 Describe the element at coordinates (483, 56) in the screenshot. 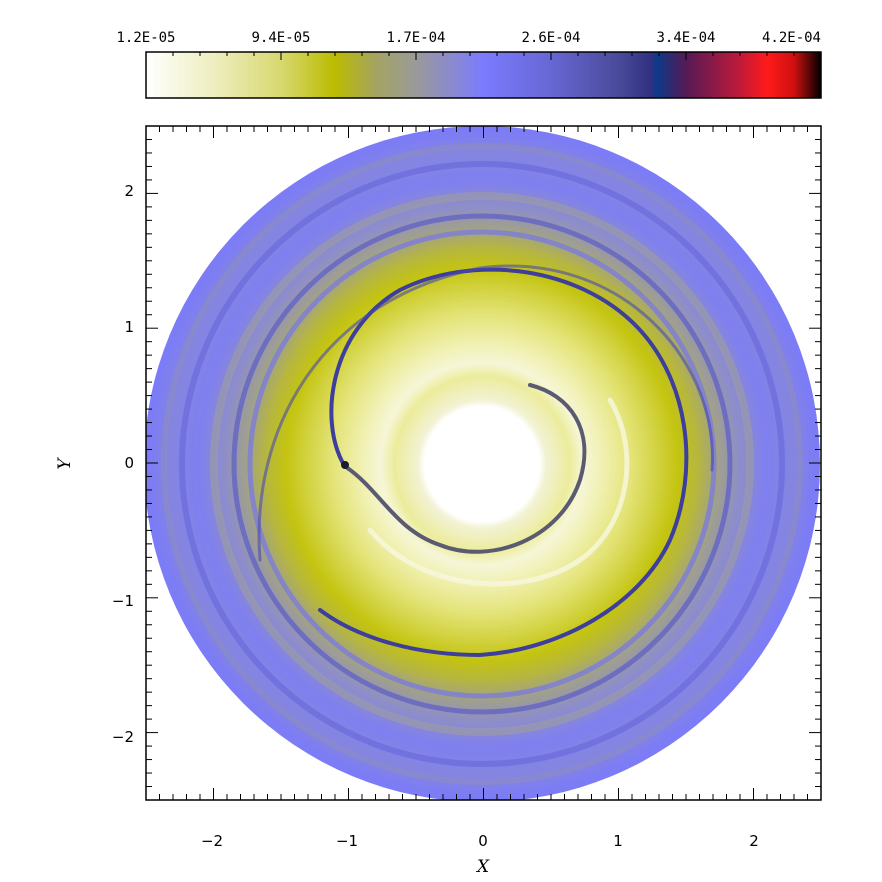

I see `colorbar-ticks` at that location.